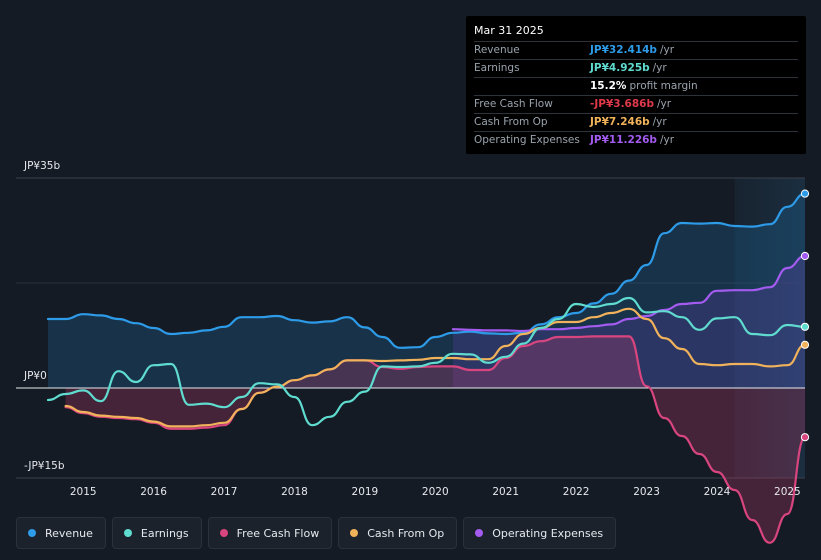 The height and width of the screenshot is (560, 821). What do you see at coordinates (629, 293) in the screenshot?
I see `line-operating-expenses` at bounding box center [629, 293].